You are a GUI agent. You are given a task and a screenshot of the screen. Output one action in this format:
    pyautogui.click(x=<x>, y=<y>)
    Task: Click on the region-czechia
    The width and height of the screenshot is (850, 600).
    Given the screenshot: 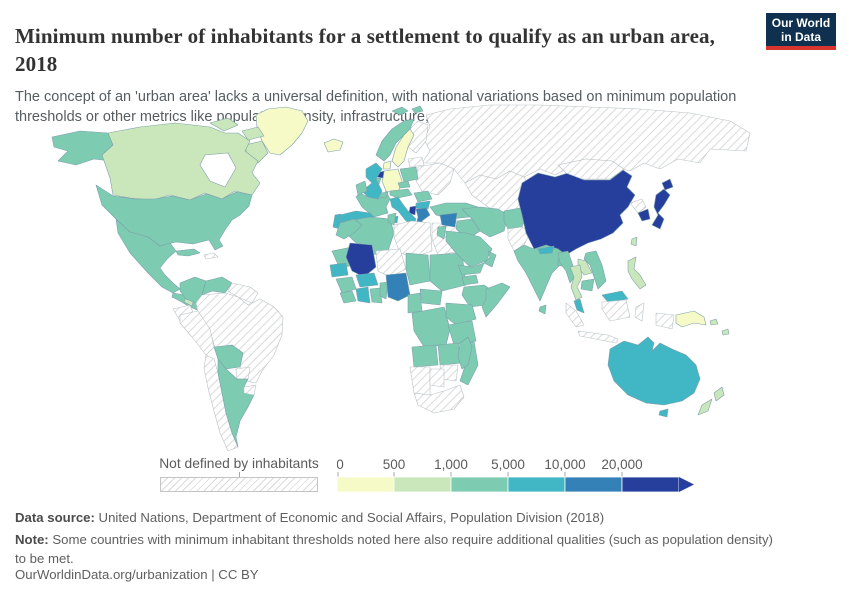 What is the action you would take?
    pyautogui.click(x=404, y=184)
    